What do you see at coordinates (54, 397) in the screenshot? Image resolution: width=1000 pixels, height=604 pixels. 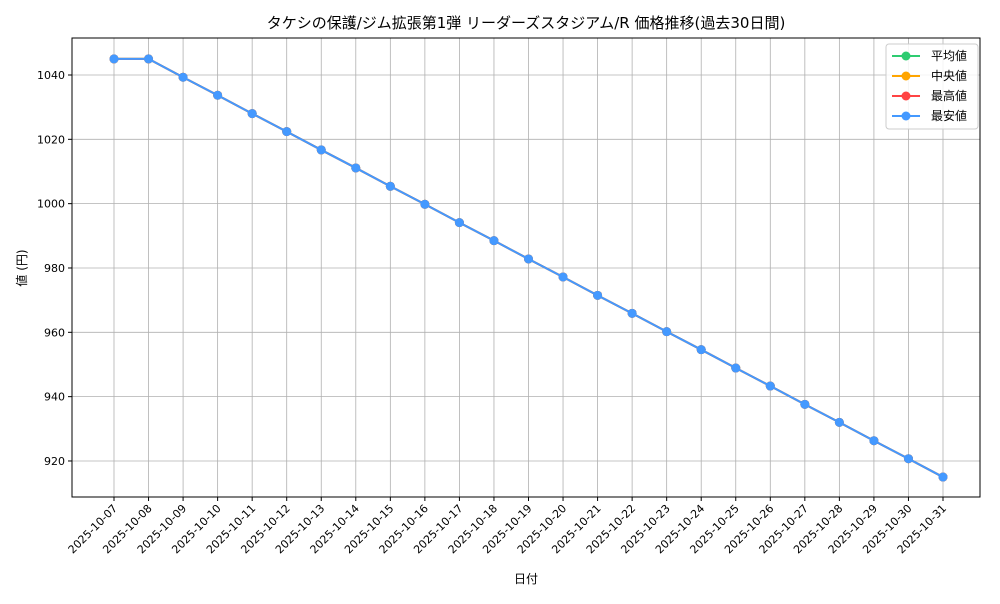 I see `y-tick-label: 940` at bounding box center [54, 397].